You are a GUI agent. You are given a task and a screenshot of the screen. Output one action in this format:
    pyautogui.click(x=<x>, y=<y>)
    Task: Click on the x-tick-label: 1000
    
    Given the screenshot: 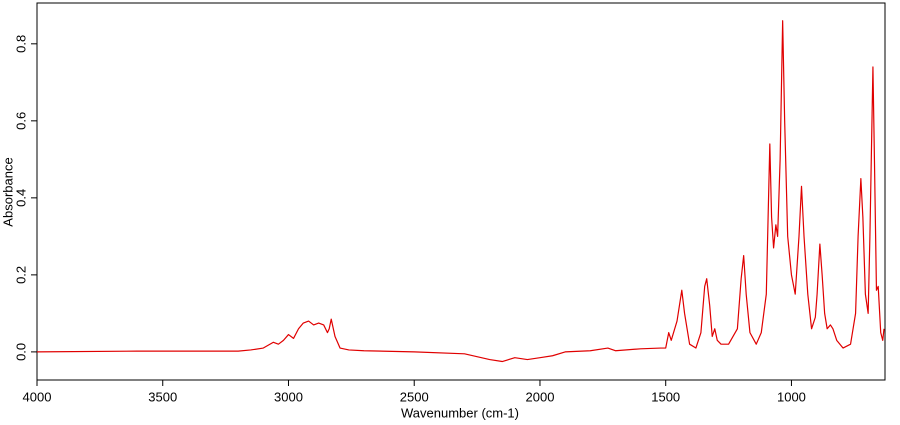 What is the action you would take?
    pyautogui.click(x=791, y=396)
    